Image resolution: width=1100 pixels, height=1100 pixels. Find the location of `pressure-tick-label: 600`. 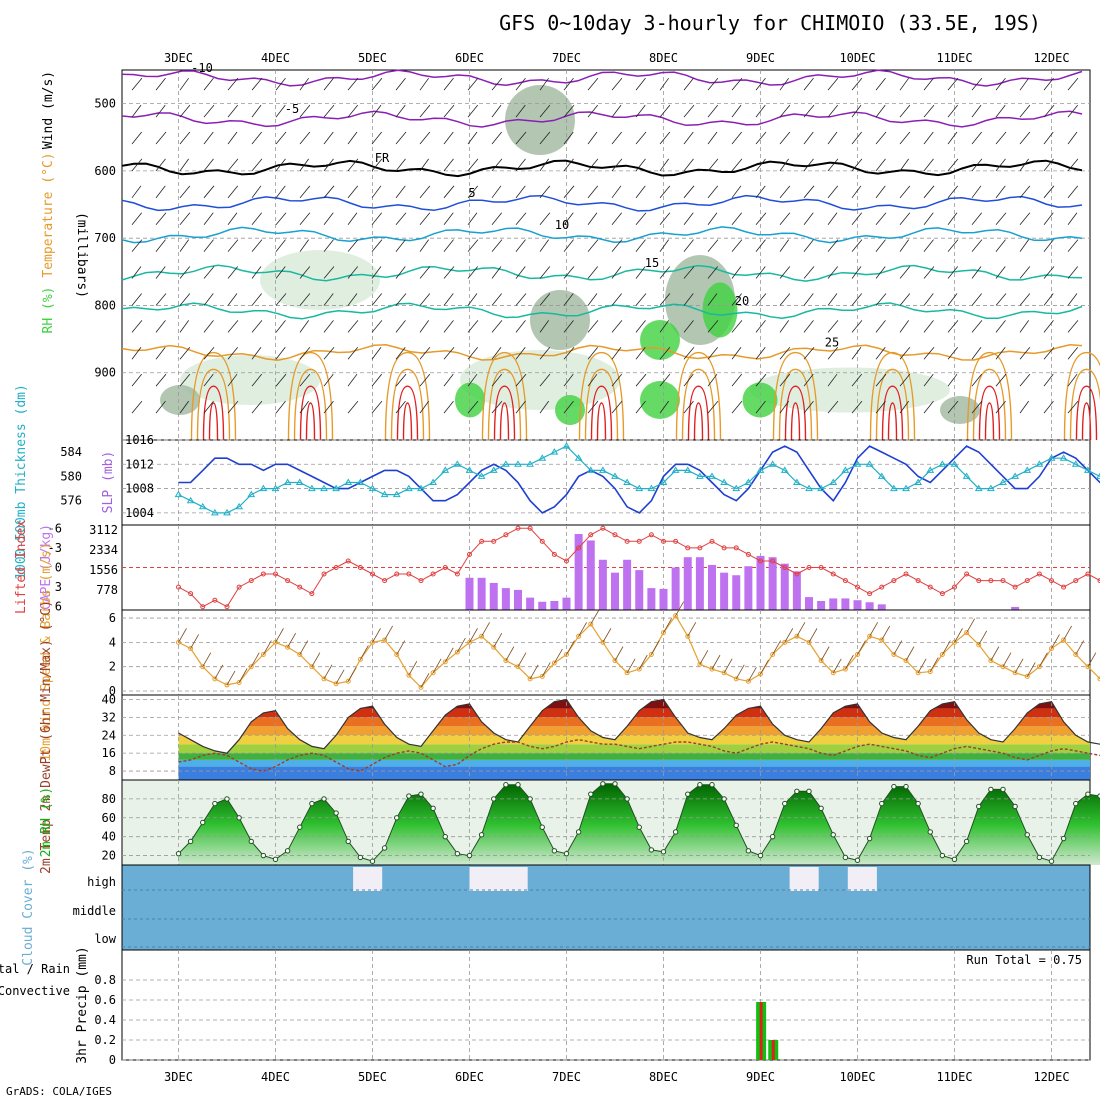

pressure-tick-label: 600 is located at coordinates (105, 171).